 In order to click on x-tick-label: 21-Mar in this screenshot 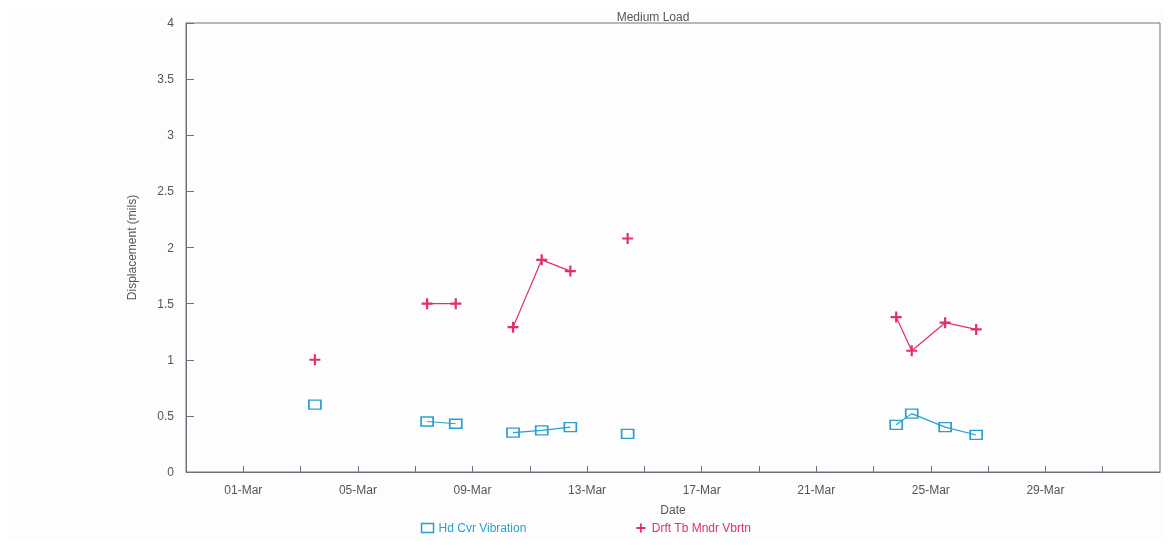, I will do `click(816, 490)`.